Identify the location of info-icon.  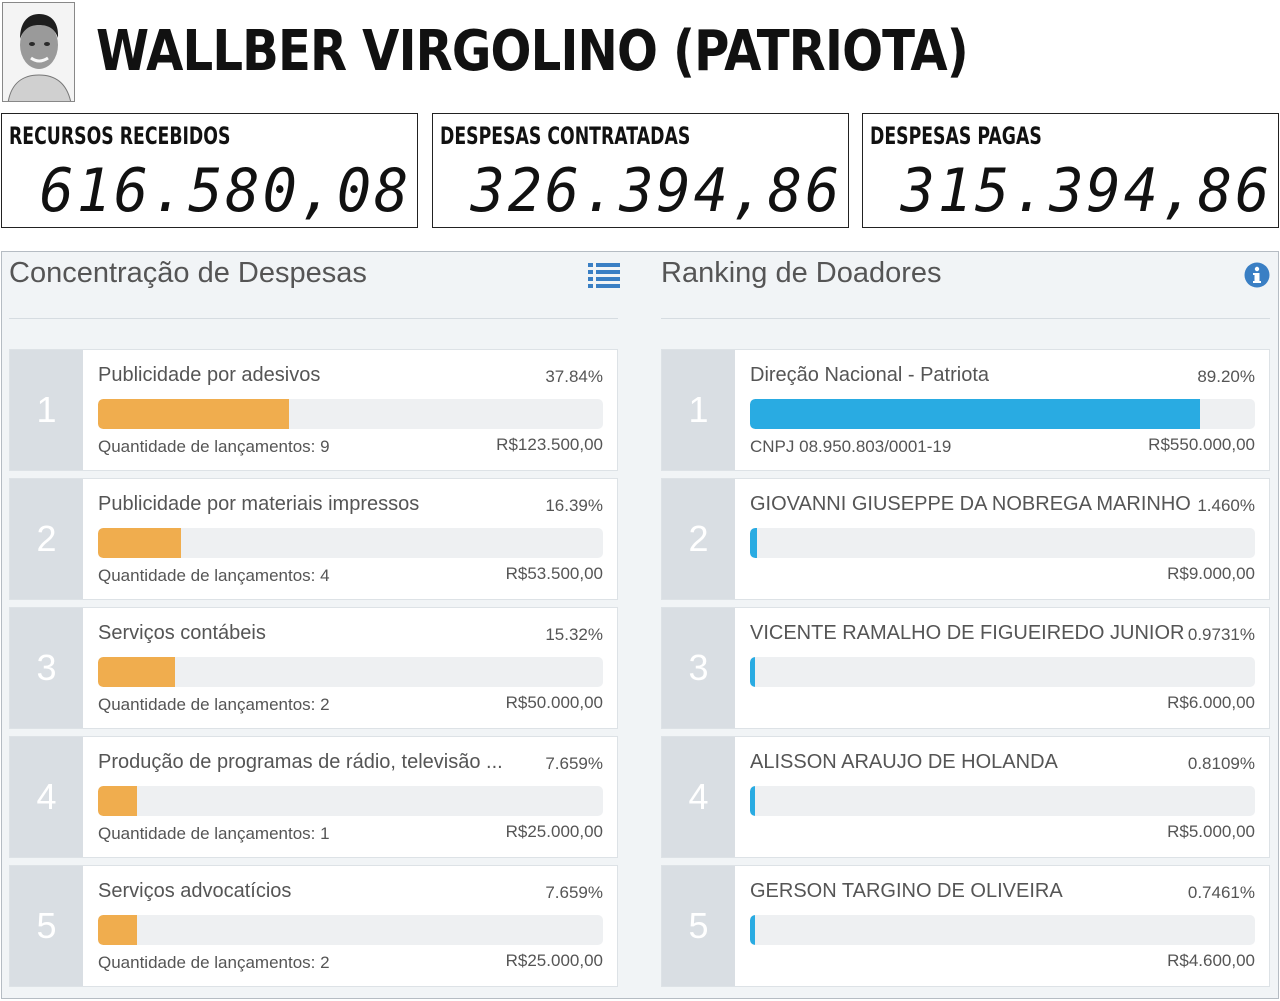
(1257, 277).